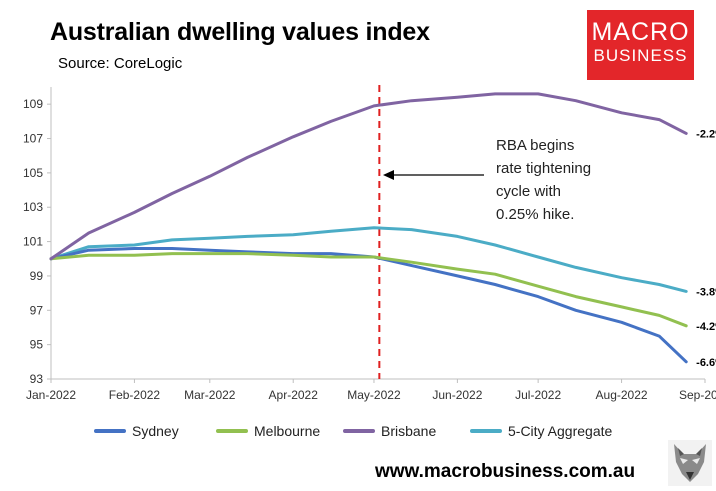 The image size is (716, 491). I want to click on end-label-brisbane: -2.2%, so click(706, 134).